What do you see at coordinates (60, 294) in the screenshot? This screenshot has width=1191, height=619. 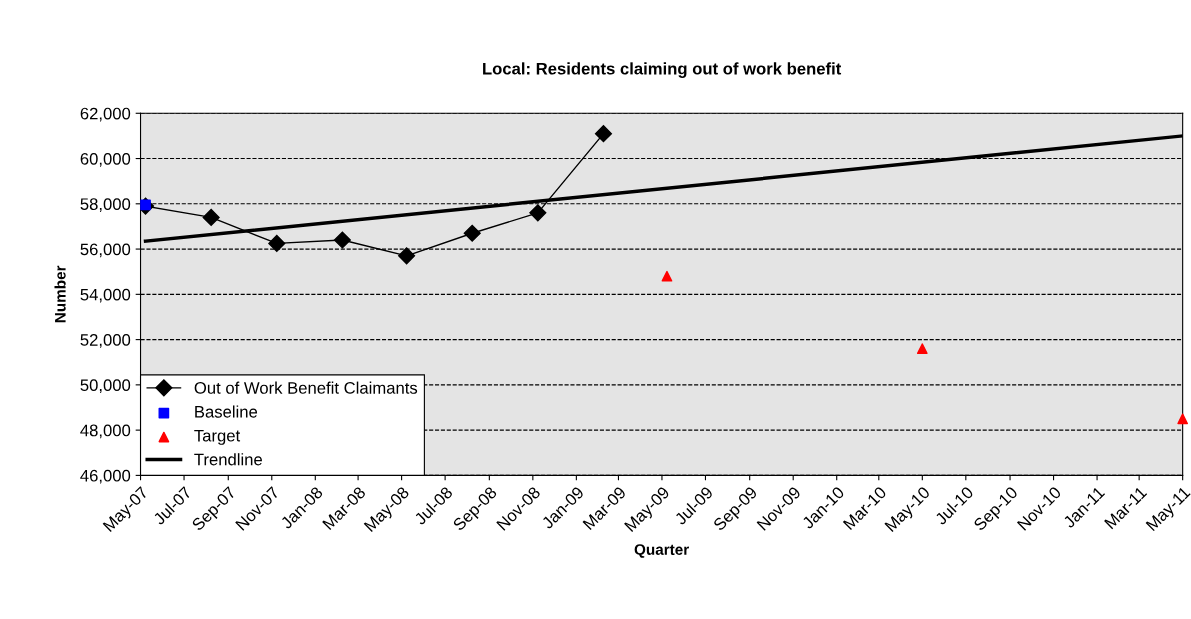 I see `y-axis-title: Number` at bounding box center [60, 294].